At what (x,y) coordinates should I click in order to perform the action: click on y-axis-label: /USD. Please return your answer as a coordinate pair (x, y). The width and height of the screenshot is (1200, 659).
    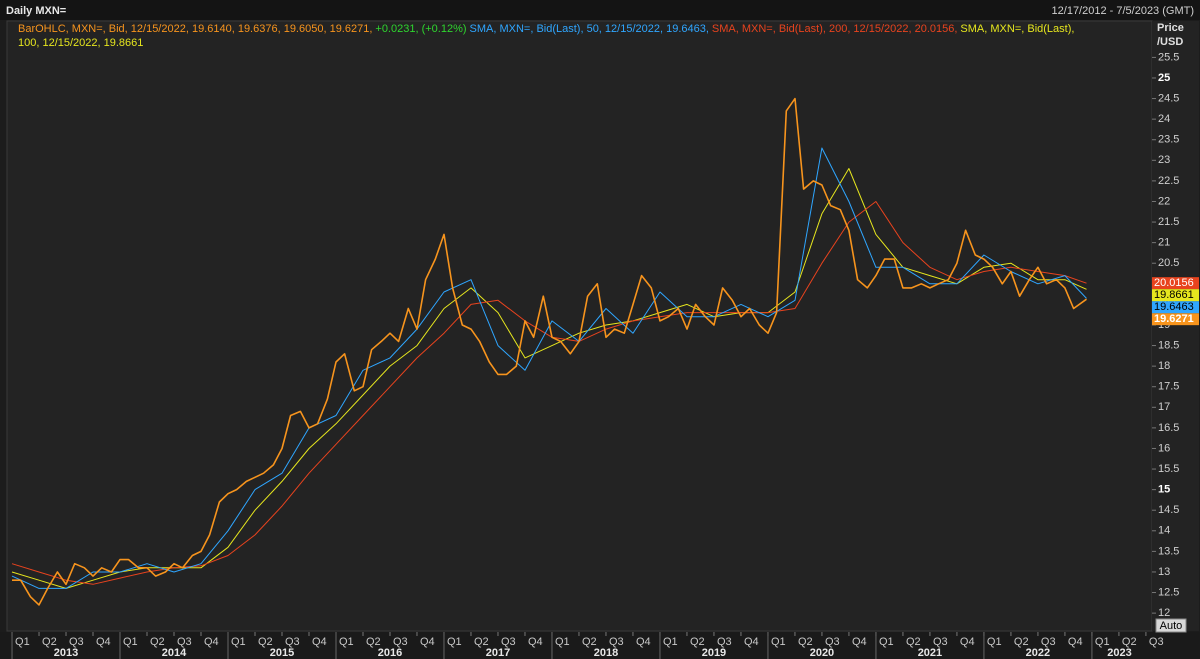
    Looking at the image, I should click on (1170, 42).